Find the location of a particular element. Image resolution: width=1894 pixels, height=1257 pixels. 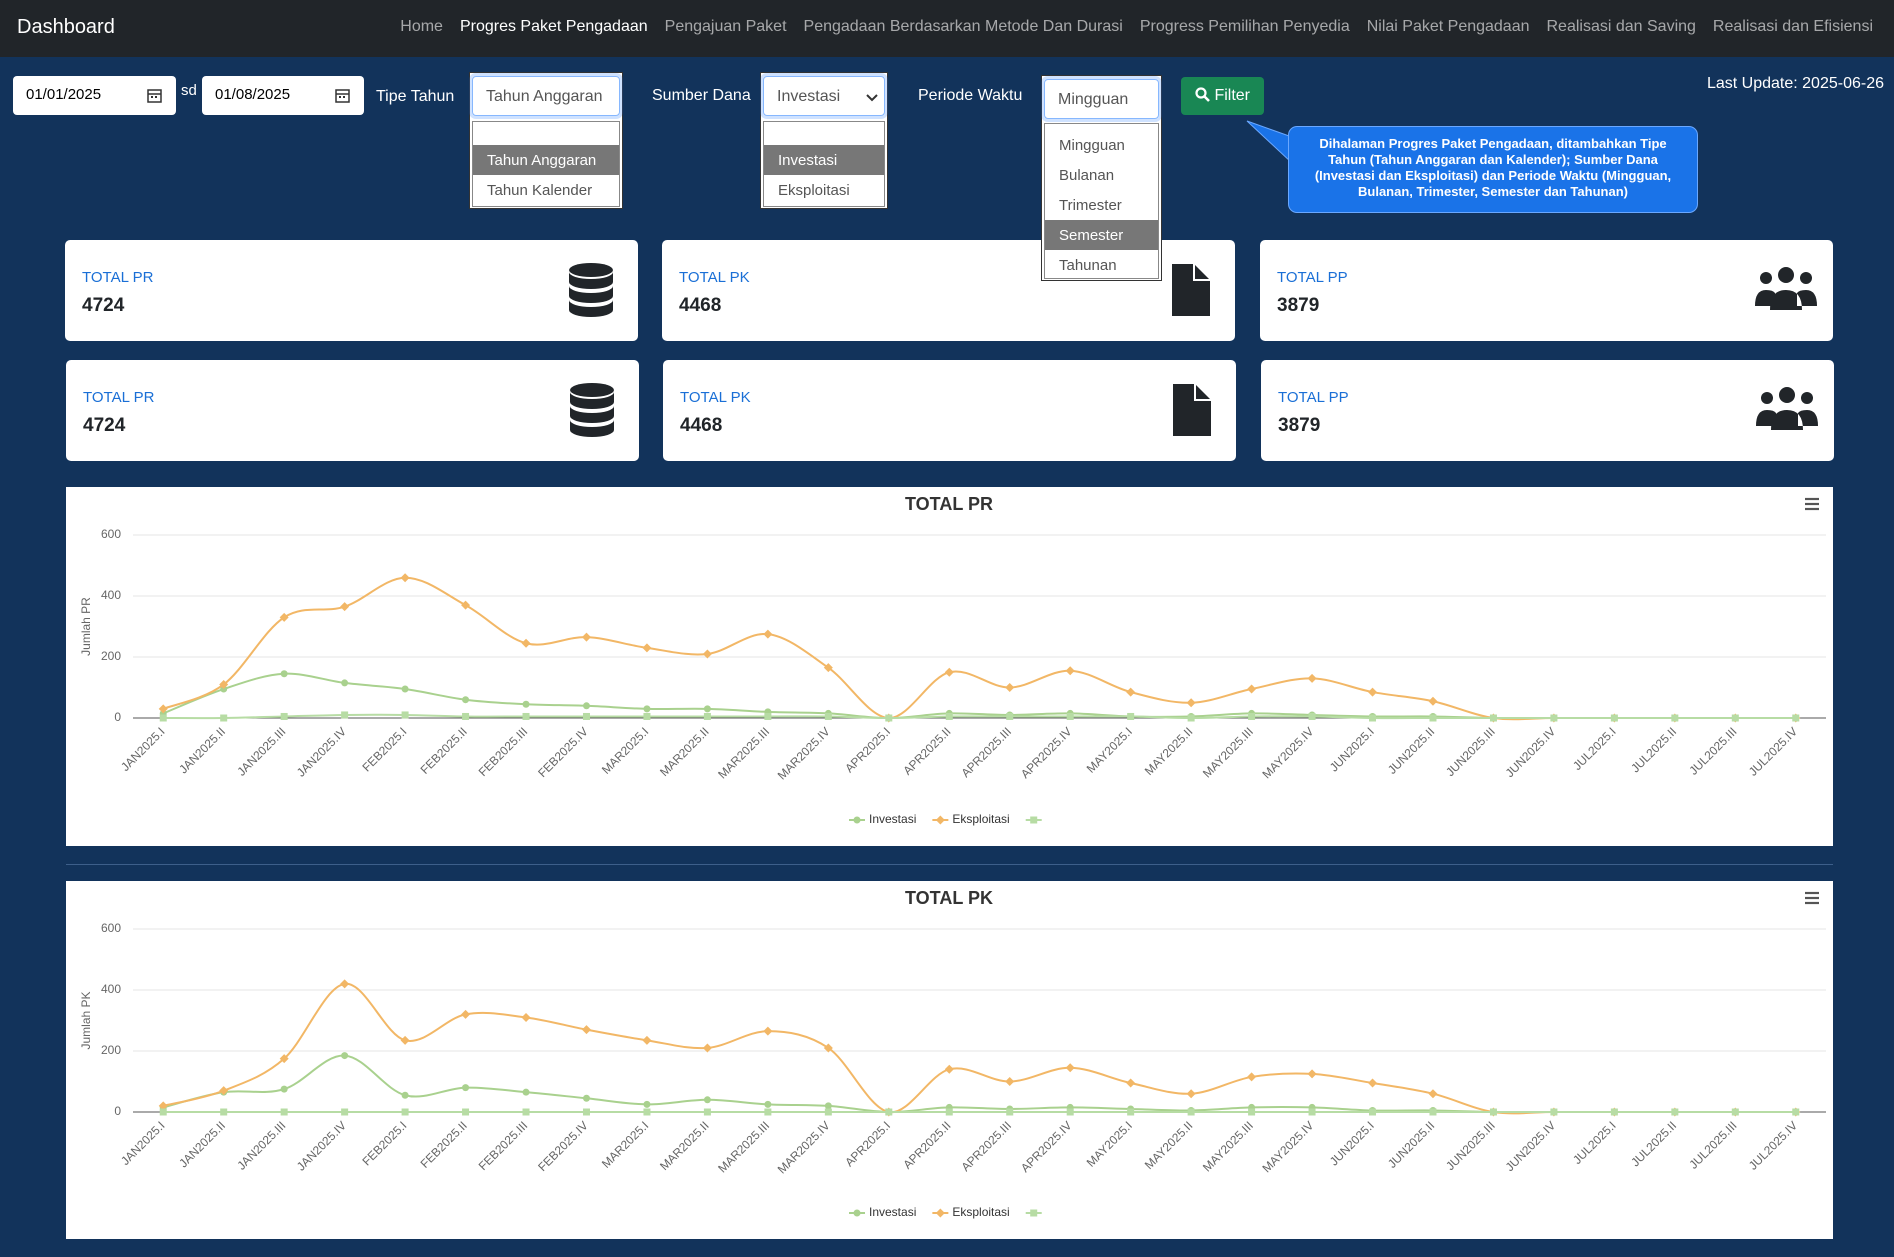

x-tick-label: MAY2025.IV is located at coordinates (1288, 1146).